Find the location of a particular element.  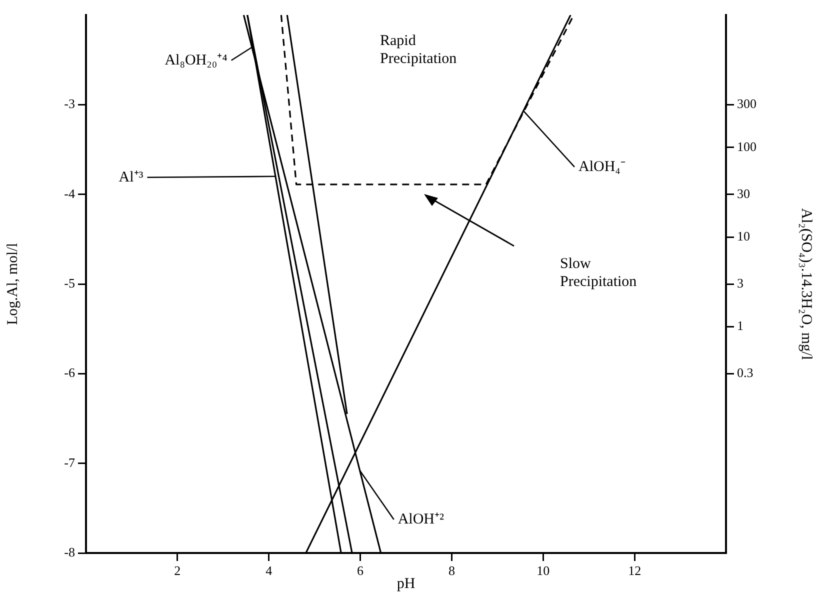

annotation: Rapid Precipitation is located at coordinates (419, 50).